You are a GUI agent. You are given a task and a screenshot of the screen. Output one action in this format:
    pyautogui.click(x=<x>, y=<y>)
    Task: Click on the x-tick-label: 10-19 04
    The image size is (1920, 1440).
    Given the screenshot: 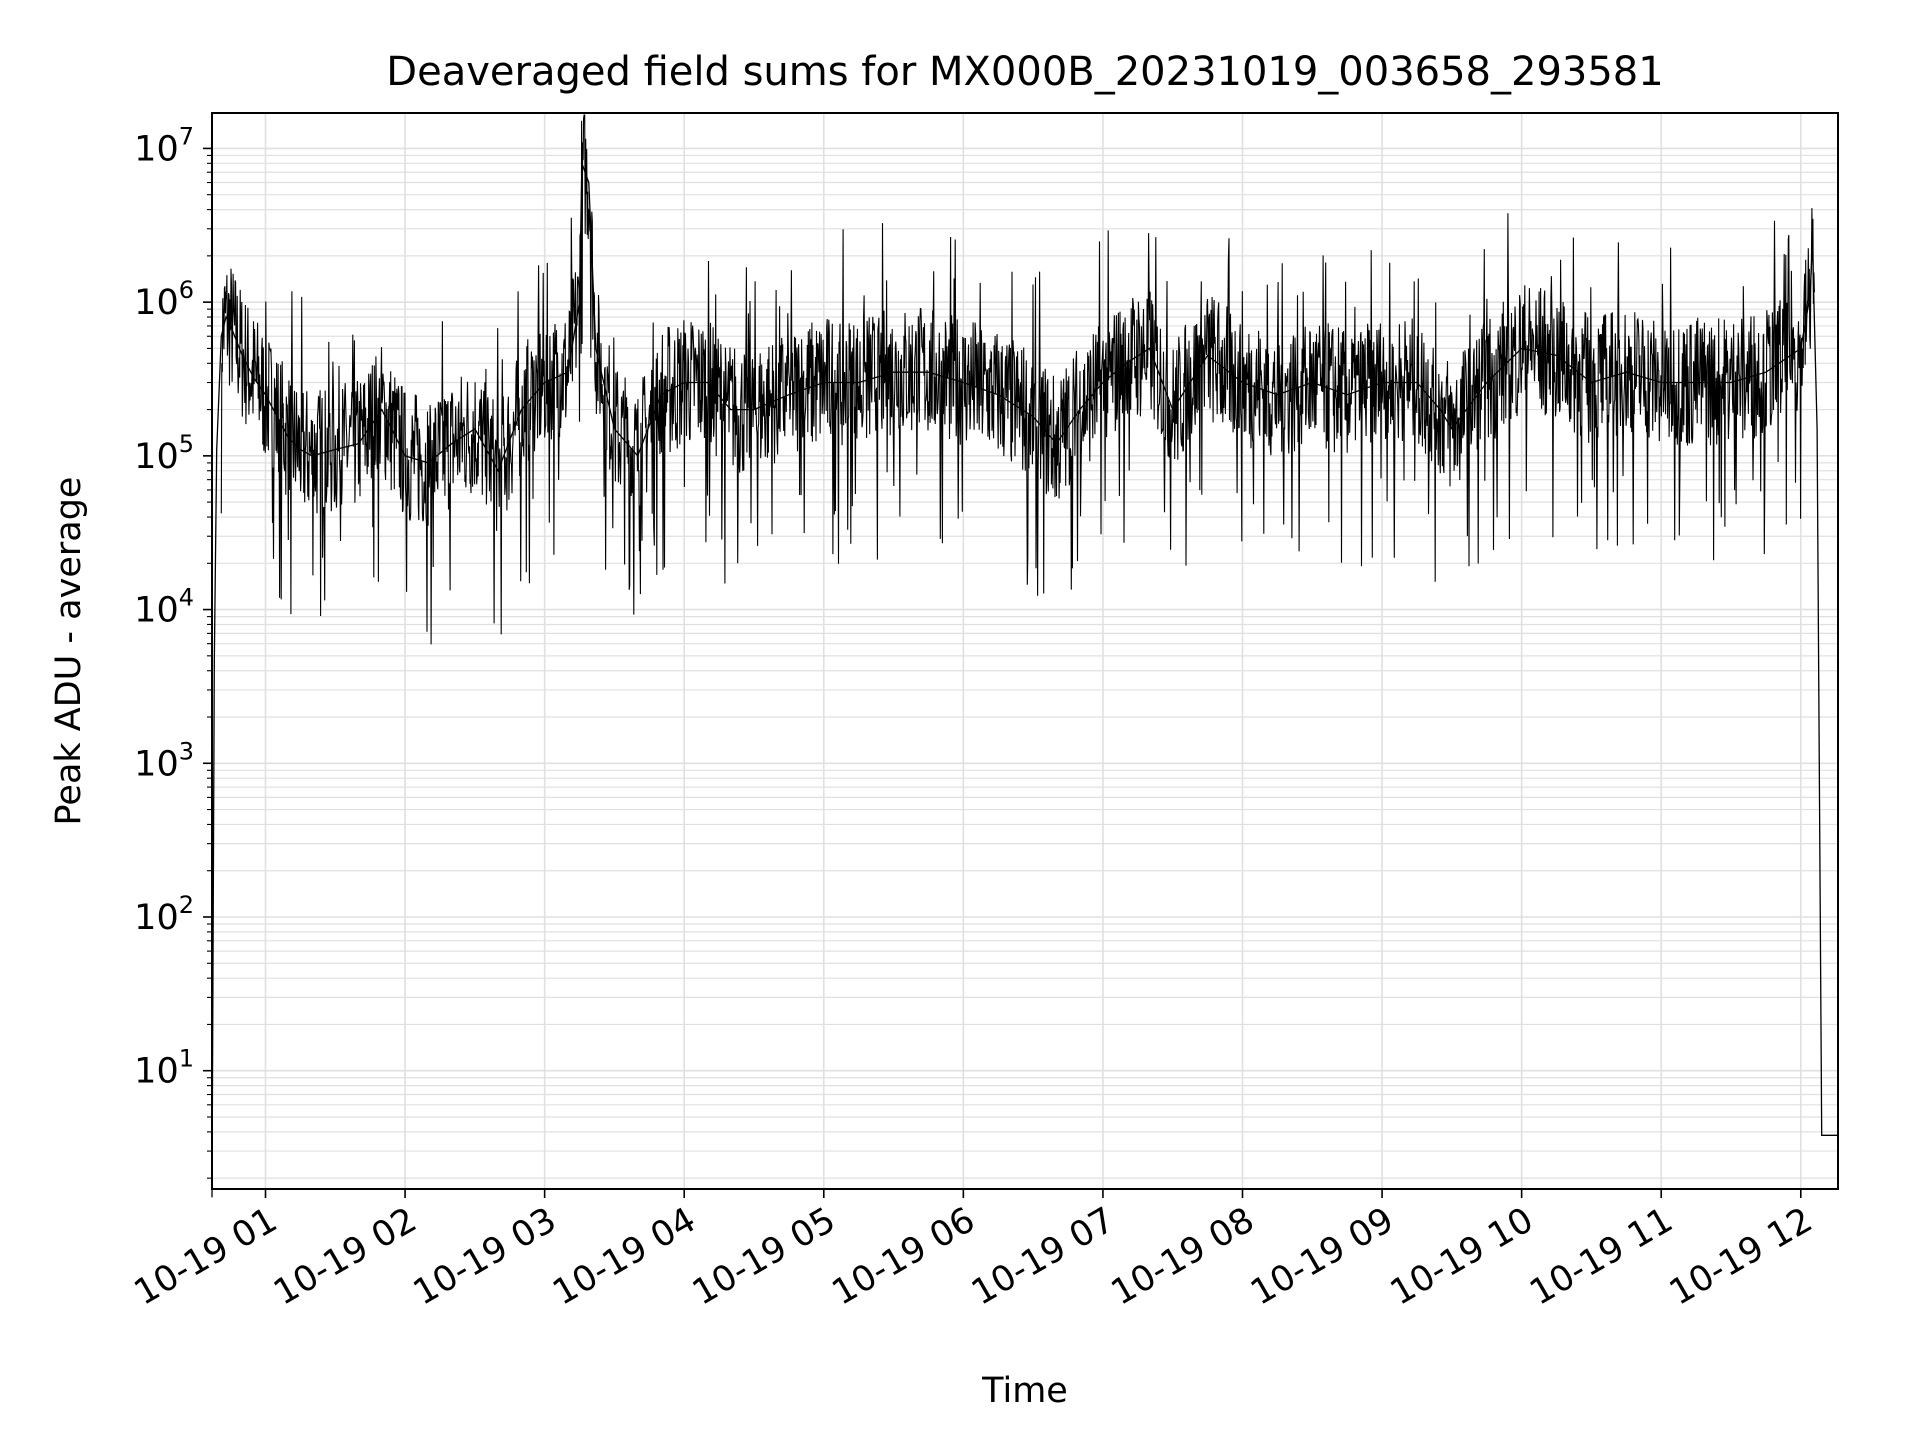 What is the action you would take?
    pyautogui.click(x=624, y=1256)
    